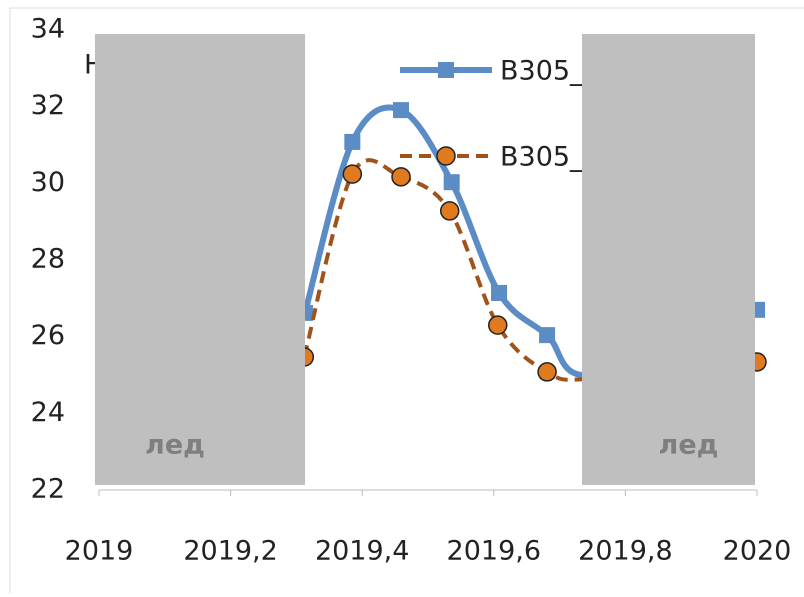 The height and width of the screenshot is (597, 804). I want to click on y-tick-label: 28, so click(48, 259).